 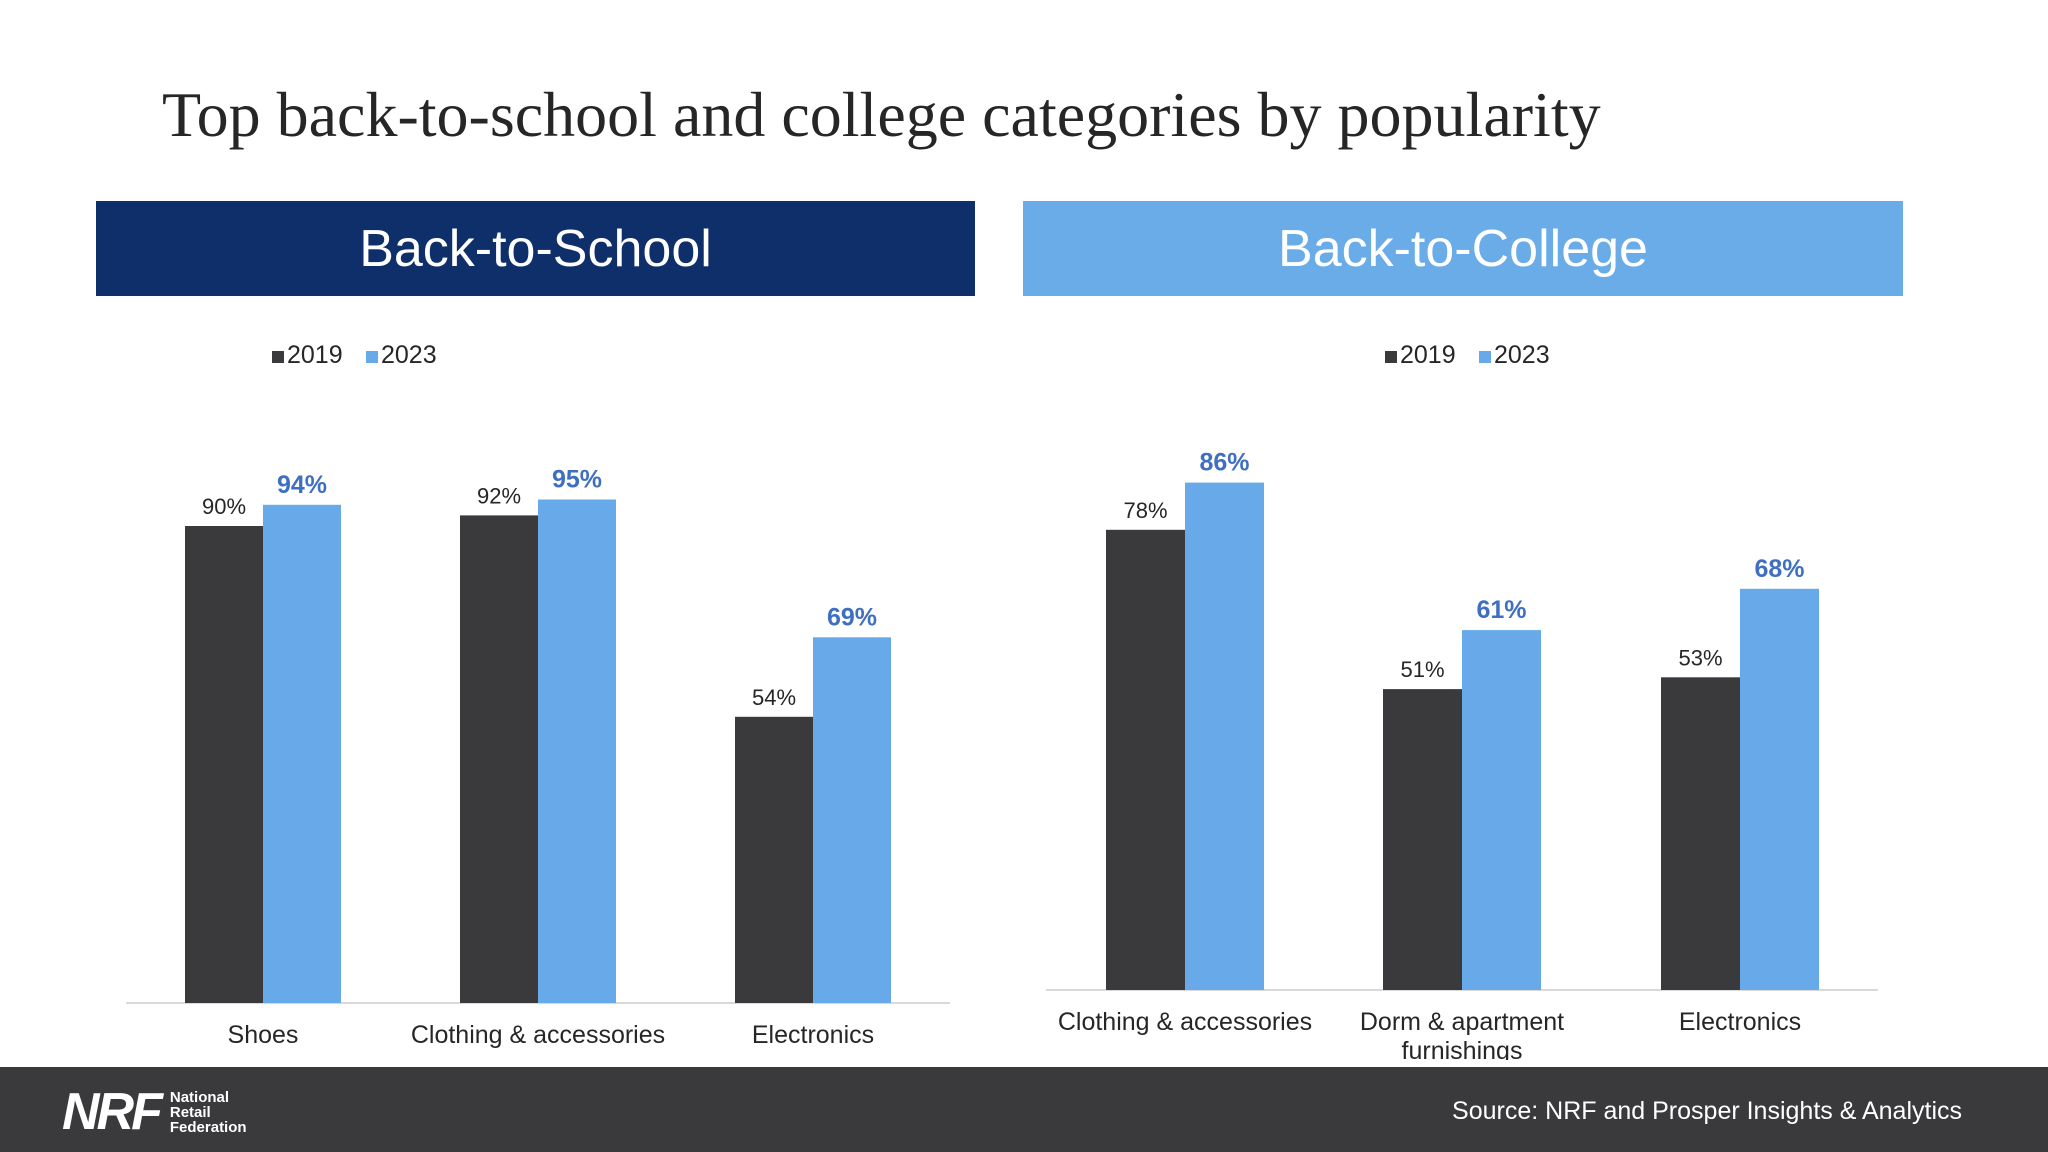 I want to click on college-legend-label-2023: 2023, so click(x=1522, y=355).